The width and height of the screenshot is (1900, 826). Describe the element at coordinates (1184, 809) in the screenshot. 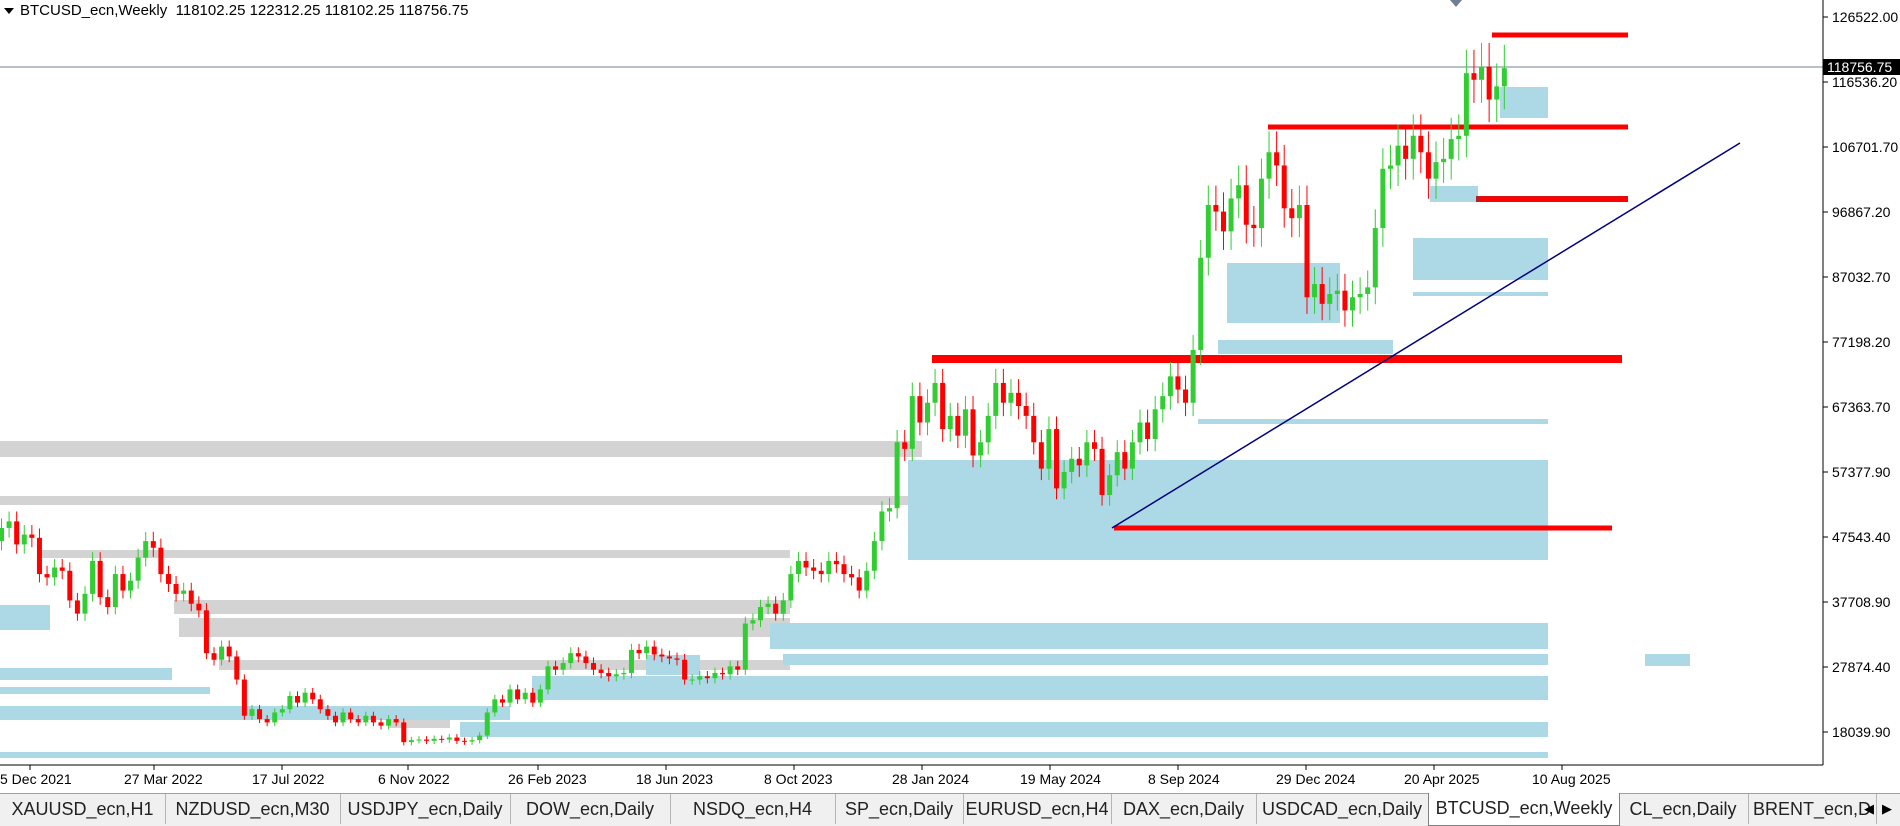

I see `tab-dax-ecn-daily: DAX_ecn,Daily` at that location.